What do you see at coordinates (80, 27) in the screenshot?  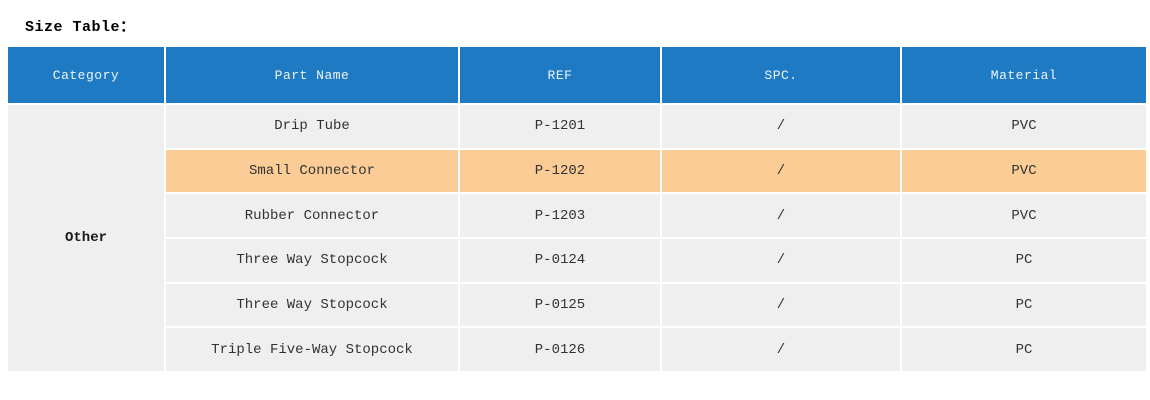 I see `page-title: Size Table：` at bounding box center [80, 27].